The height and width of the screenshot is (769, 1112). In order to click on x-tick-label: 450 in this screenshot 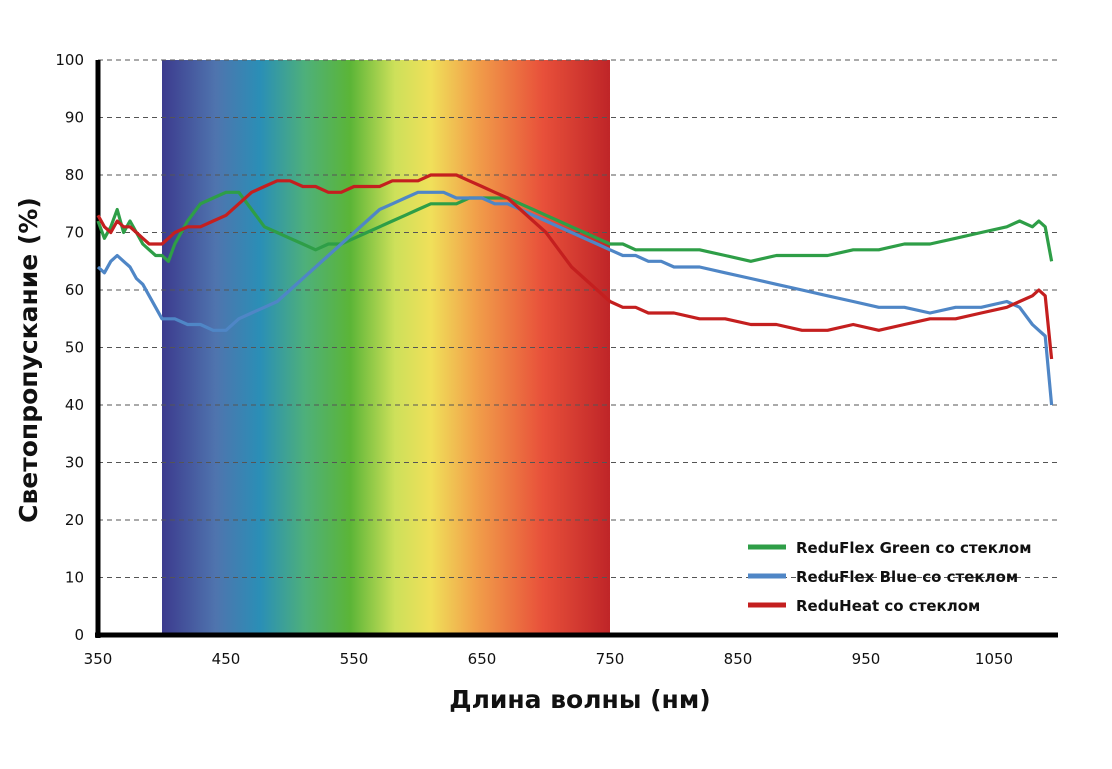, I will do `click(226, 659)`.